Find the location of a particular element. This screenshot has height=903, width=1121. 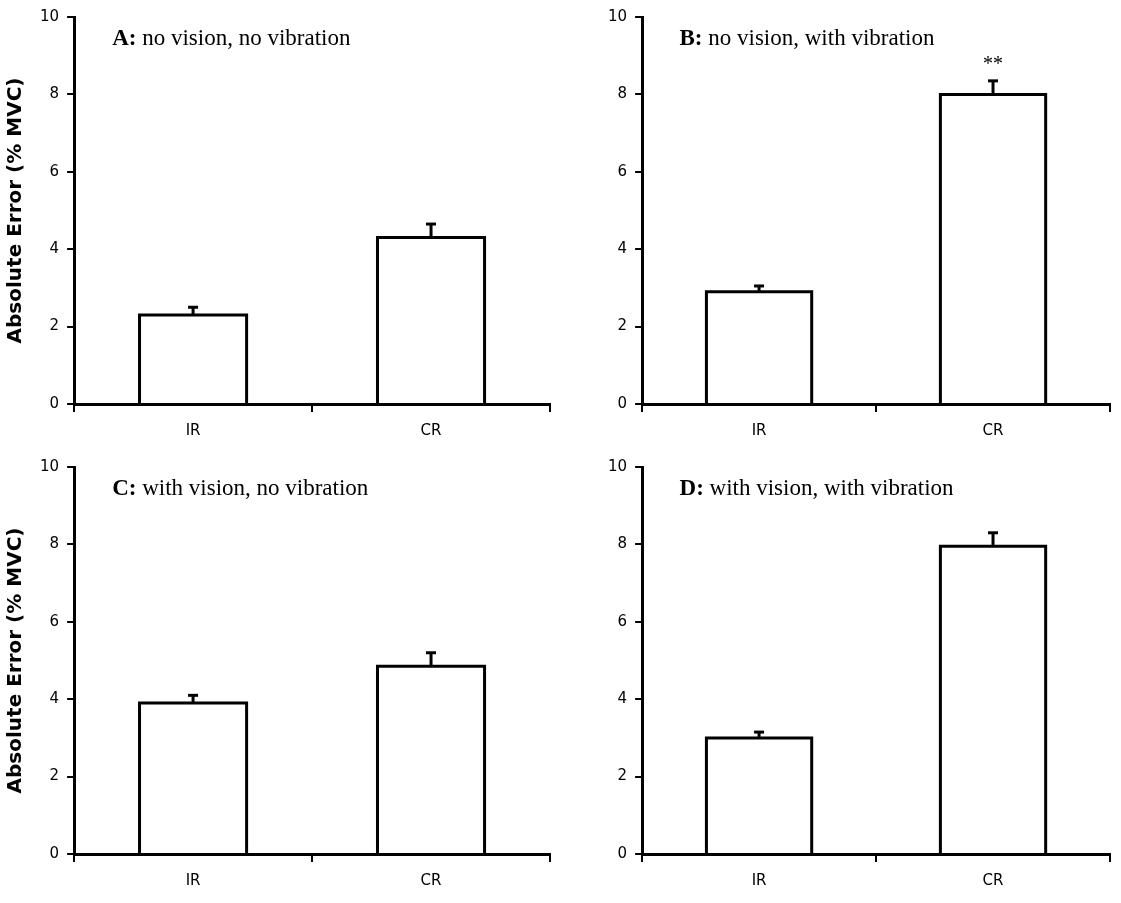

chart-title: A: no vision, no vibration is located at coordinates (231, 37).